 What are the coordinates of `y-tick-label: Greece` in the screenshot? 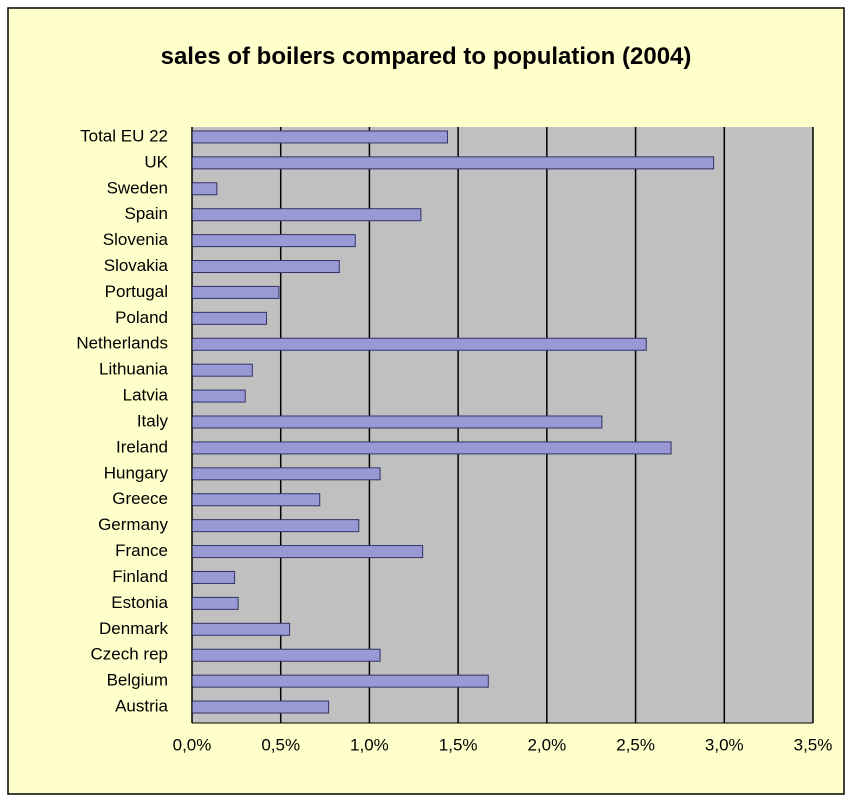 It's located at (140, 498).